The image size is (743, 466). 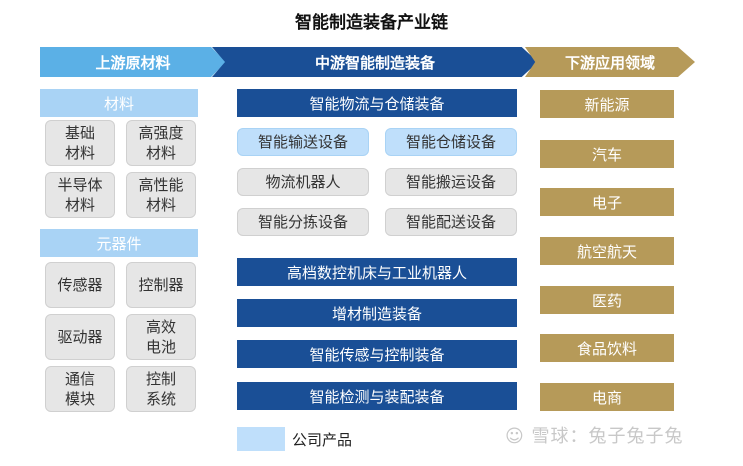 What do you see at coordinates (261, 439) in the screenshot?
I see `legend-swatch` at bounding box center [261, 439].